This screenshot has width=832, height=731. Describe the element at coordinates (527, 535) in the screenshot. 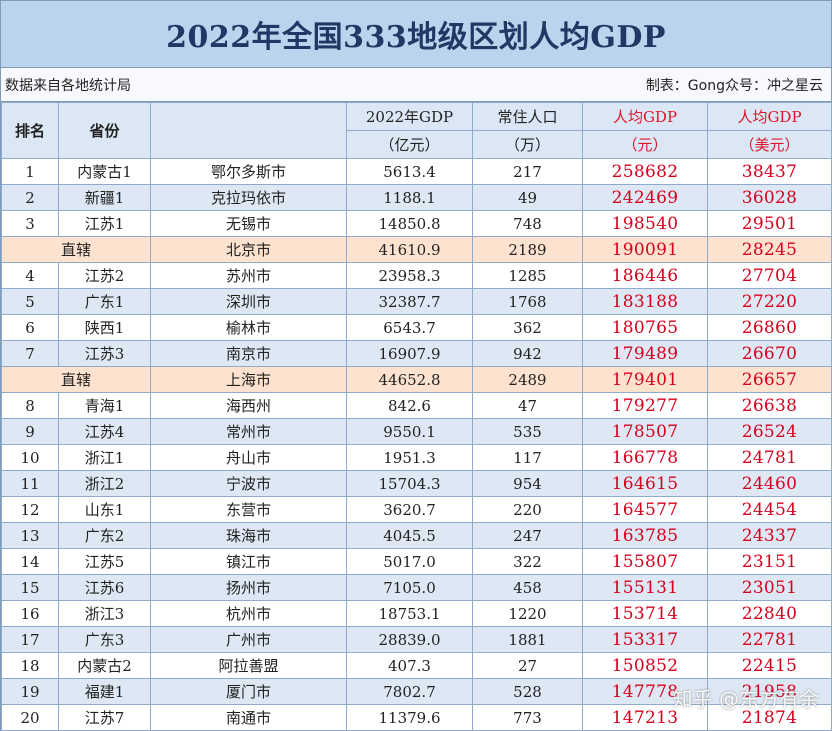

I see `cell-population: 247` at that location.